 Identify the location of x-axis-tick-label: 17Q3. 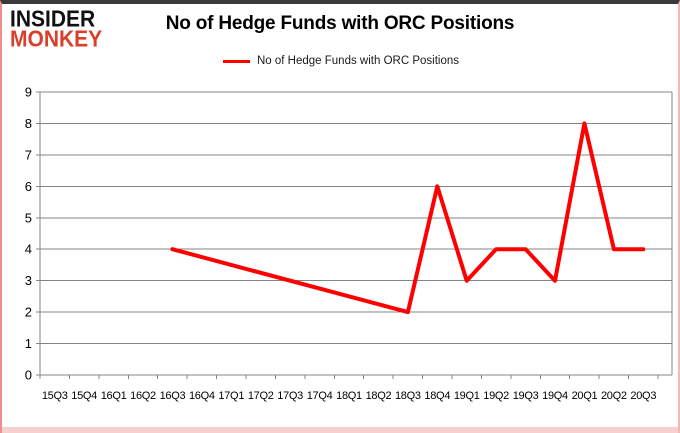
(290, 396).